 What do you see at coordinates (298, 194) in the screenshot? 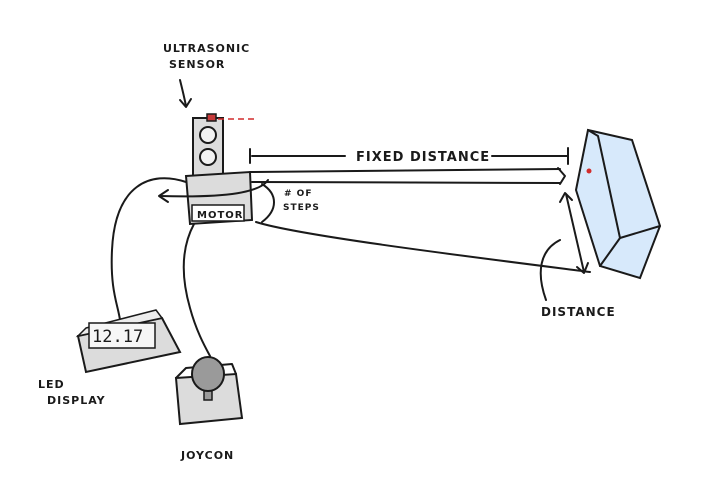
I see `steps-label-line1: # OF` at bounding box center [298, 194].